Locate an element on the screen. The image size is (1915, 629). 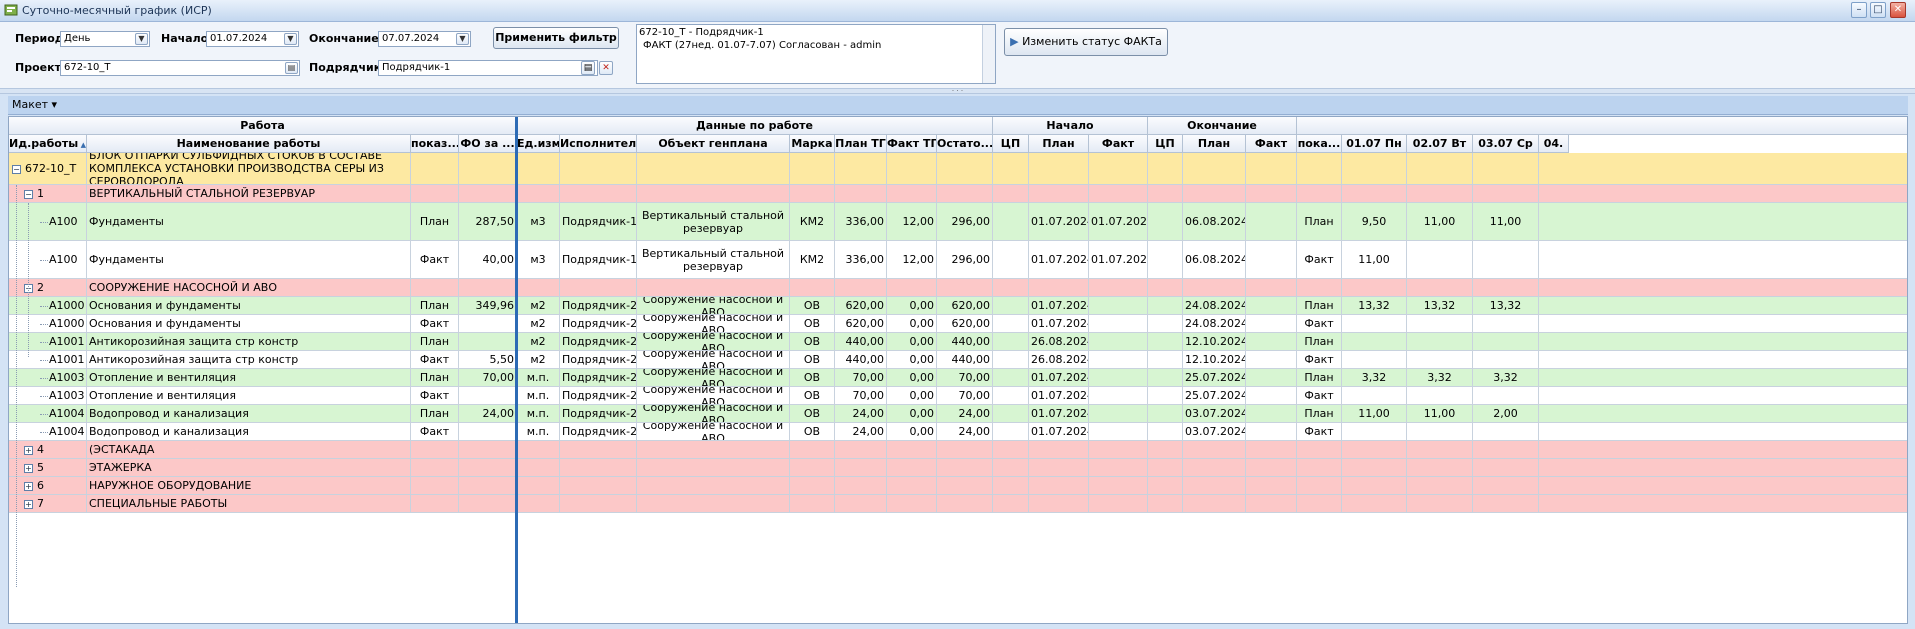
column-header: Факт ТГ is located at coordinates (912, 144).